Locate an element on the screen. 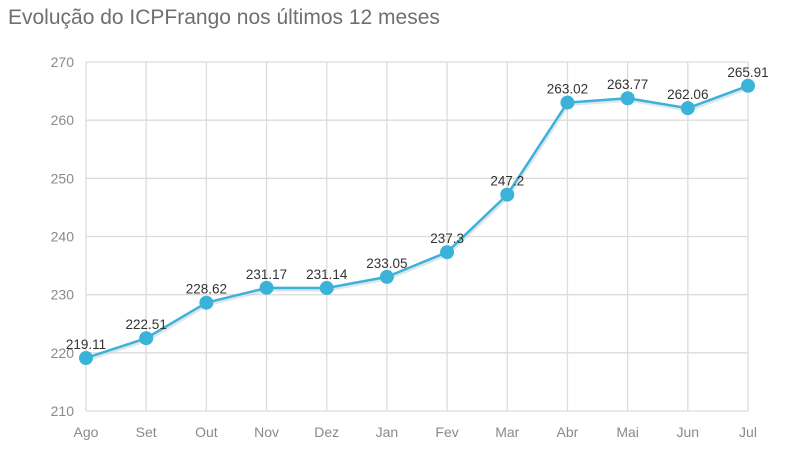  y-tick-label: 220 is located at coordinates (63, 353).